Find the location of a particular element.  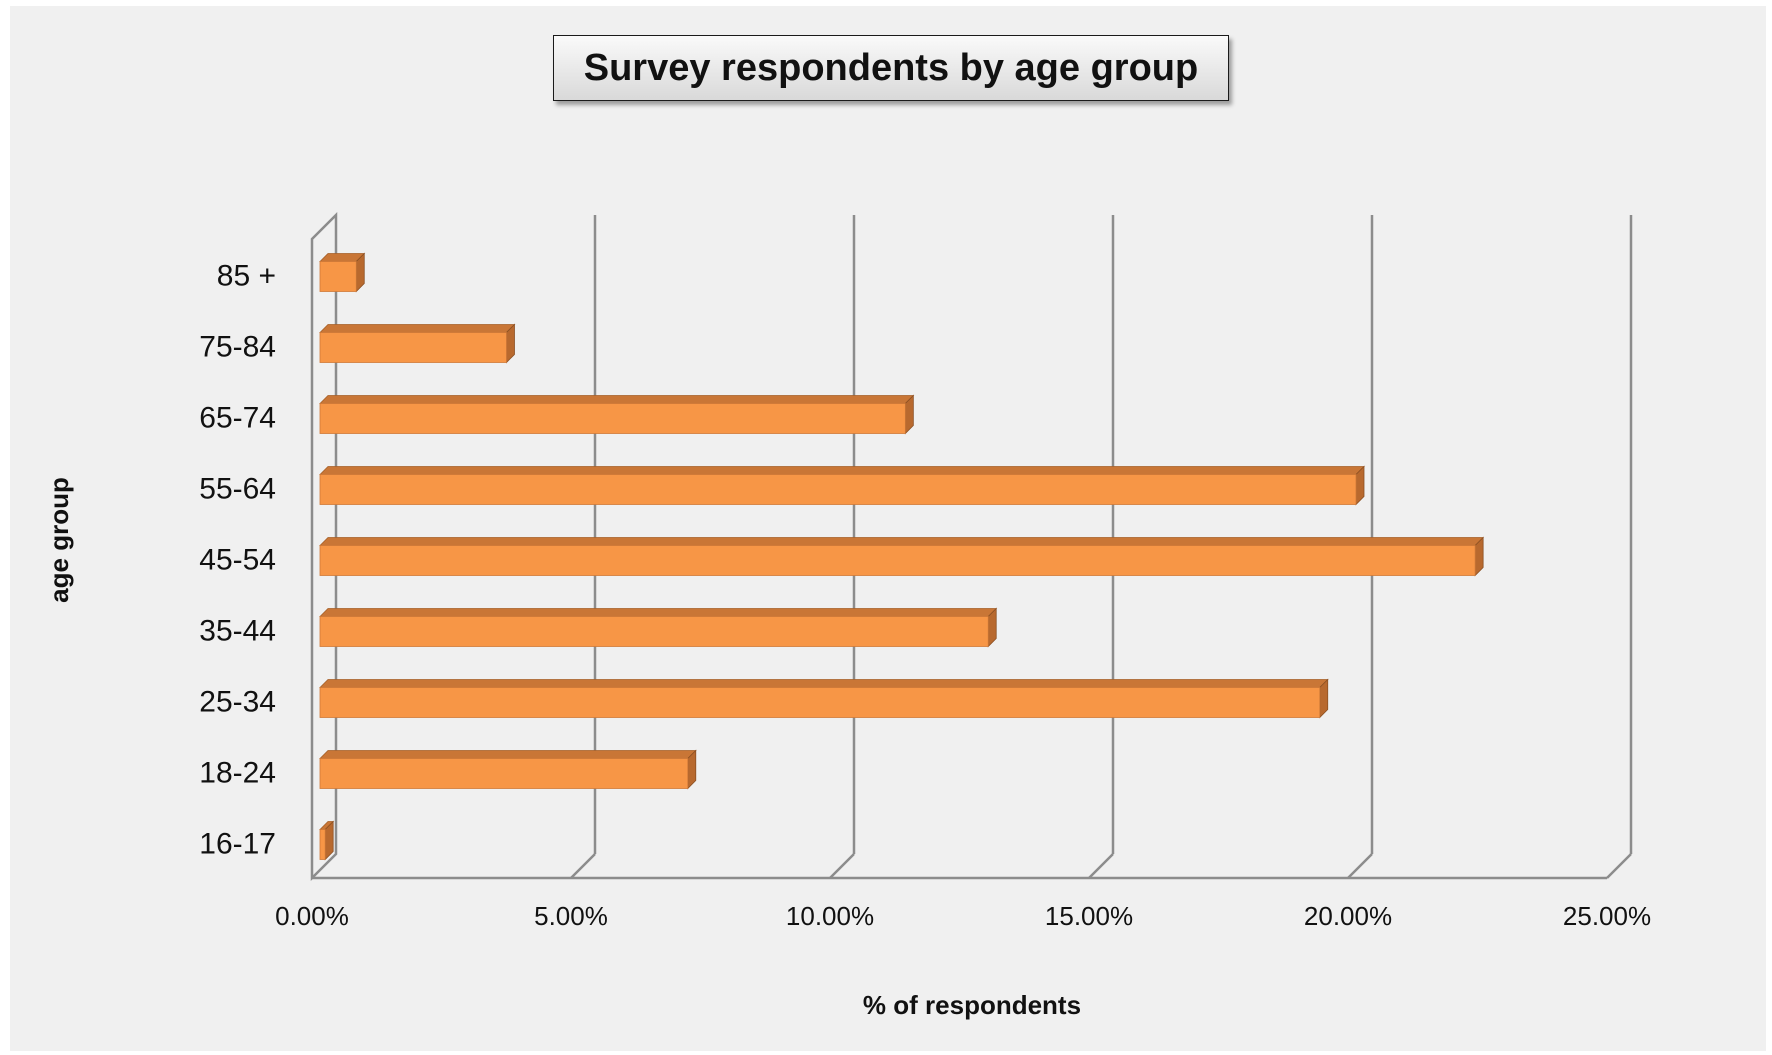

x-tick-label: 5.00% is located at coordinates (571, 916).